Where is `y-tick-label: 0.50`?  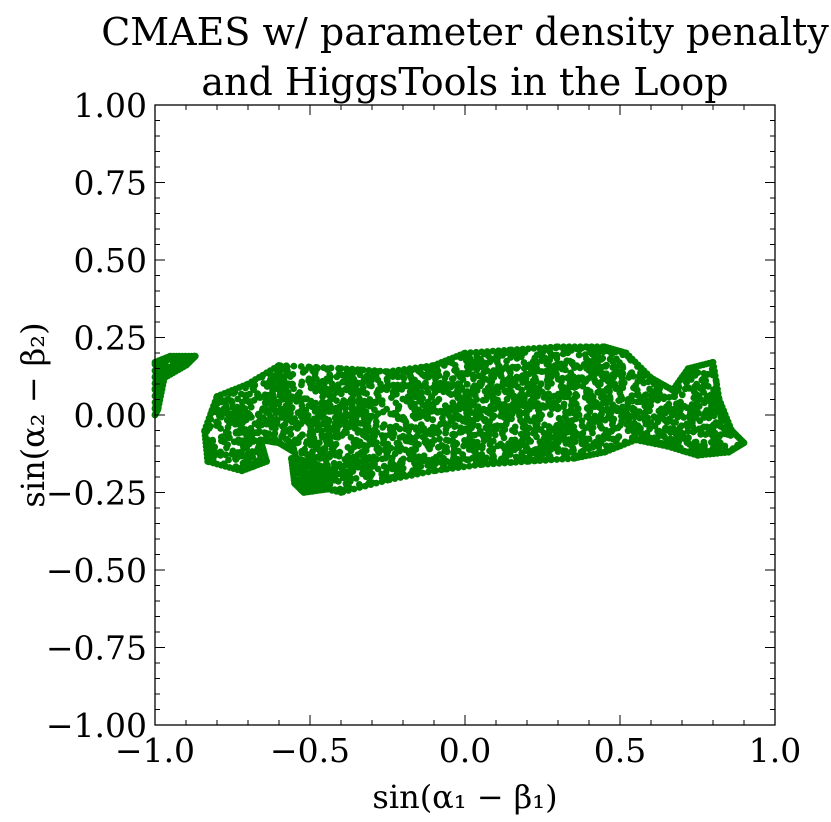 y-tick-label: 0.50 is located at coordinates (110, 260).